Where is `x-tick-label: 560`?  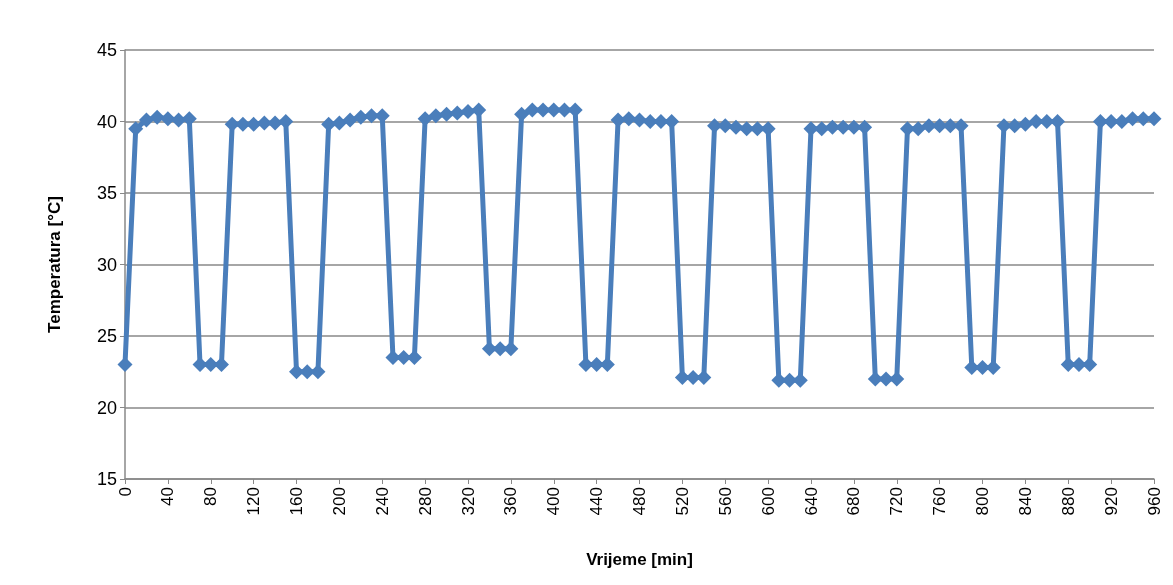
x-tick-label: 560 is located at coordinates (725, 501).